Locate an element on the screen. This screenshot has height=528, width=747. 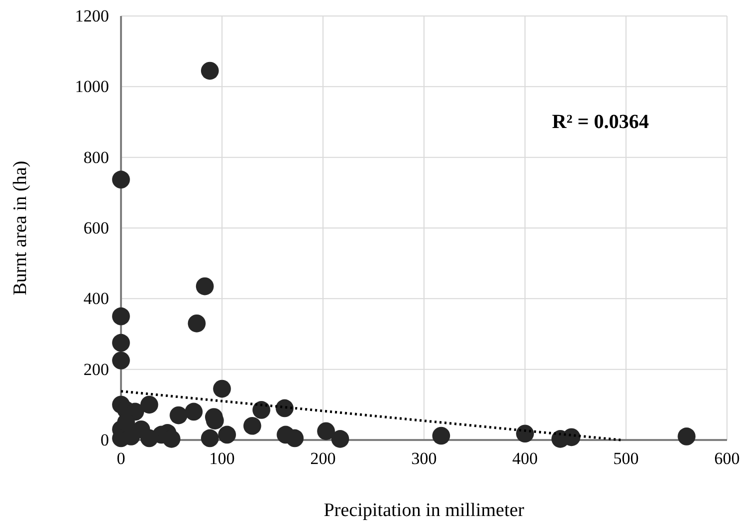
x-axis-title: Precipitation in millimeter is located at coordinates (424, 510).